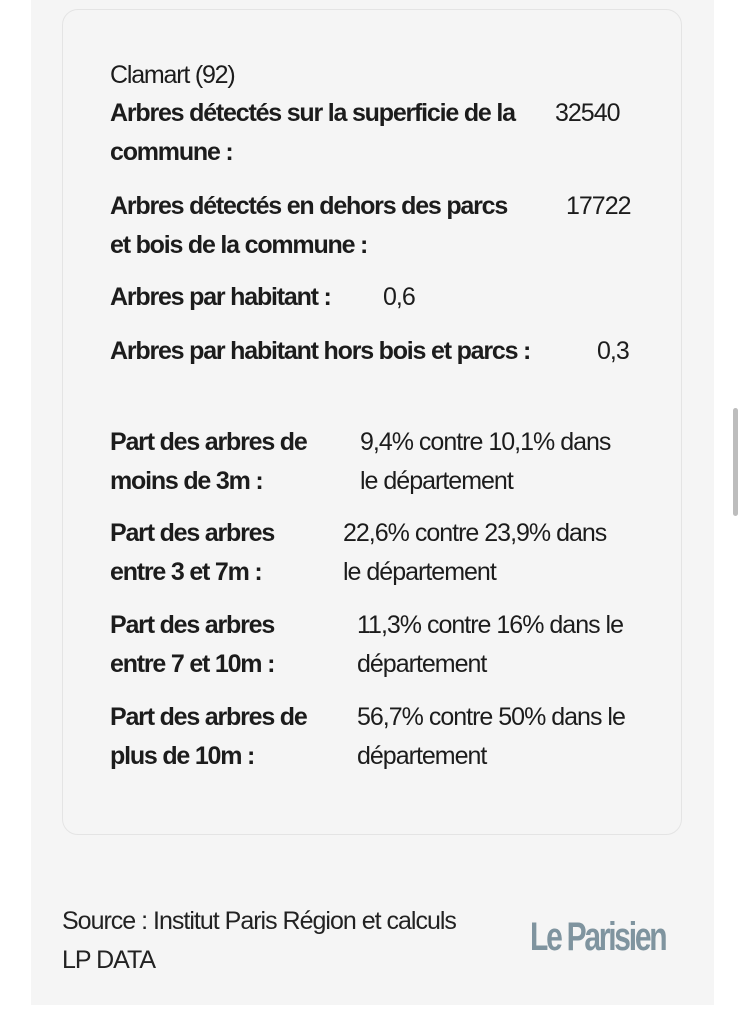 This screenshot has width=744, height=1024. Describe the element at coordinates (613, 351) in the screenshot. I see `row-value: 0,3` at that location.